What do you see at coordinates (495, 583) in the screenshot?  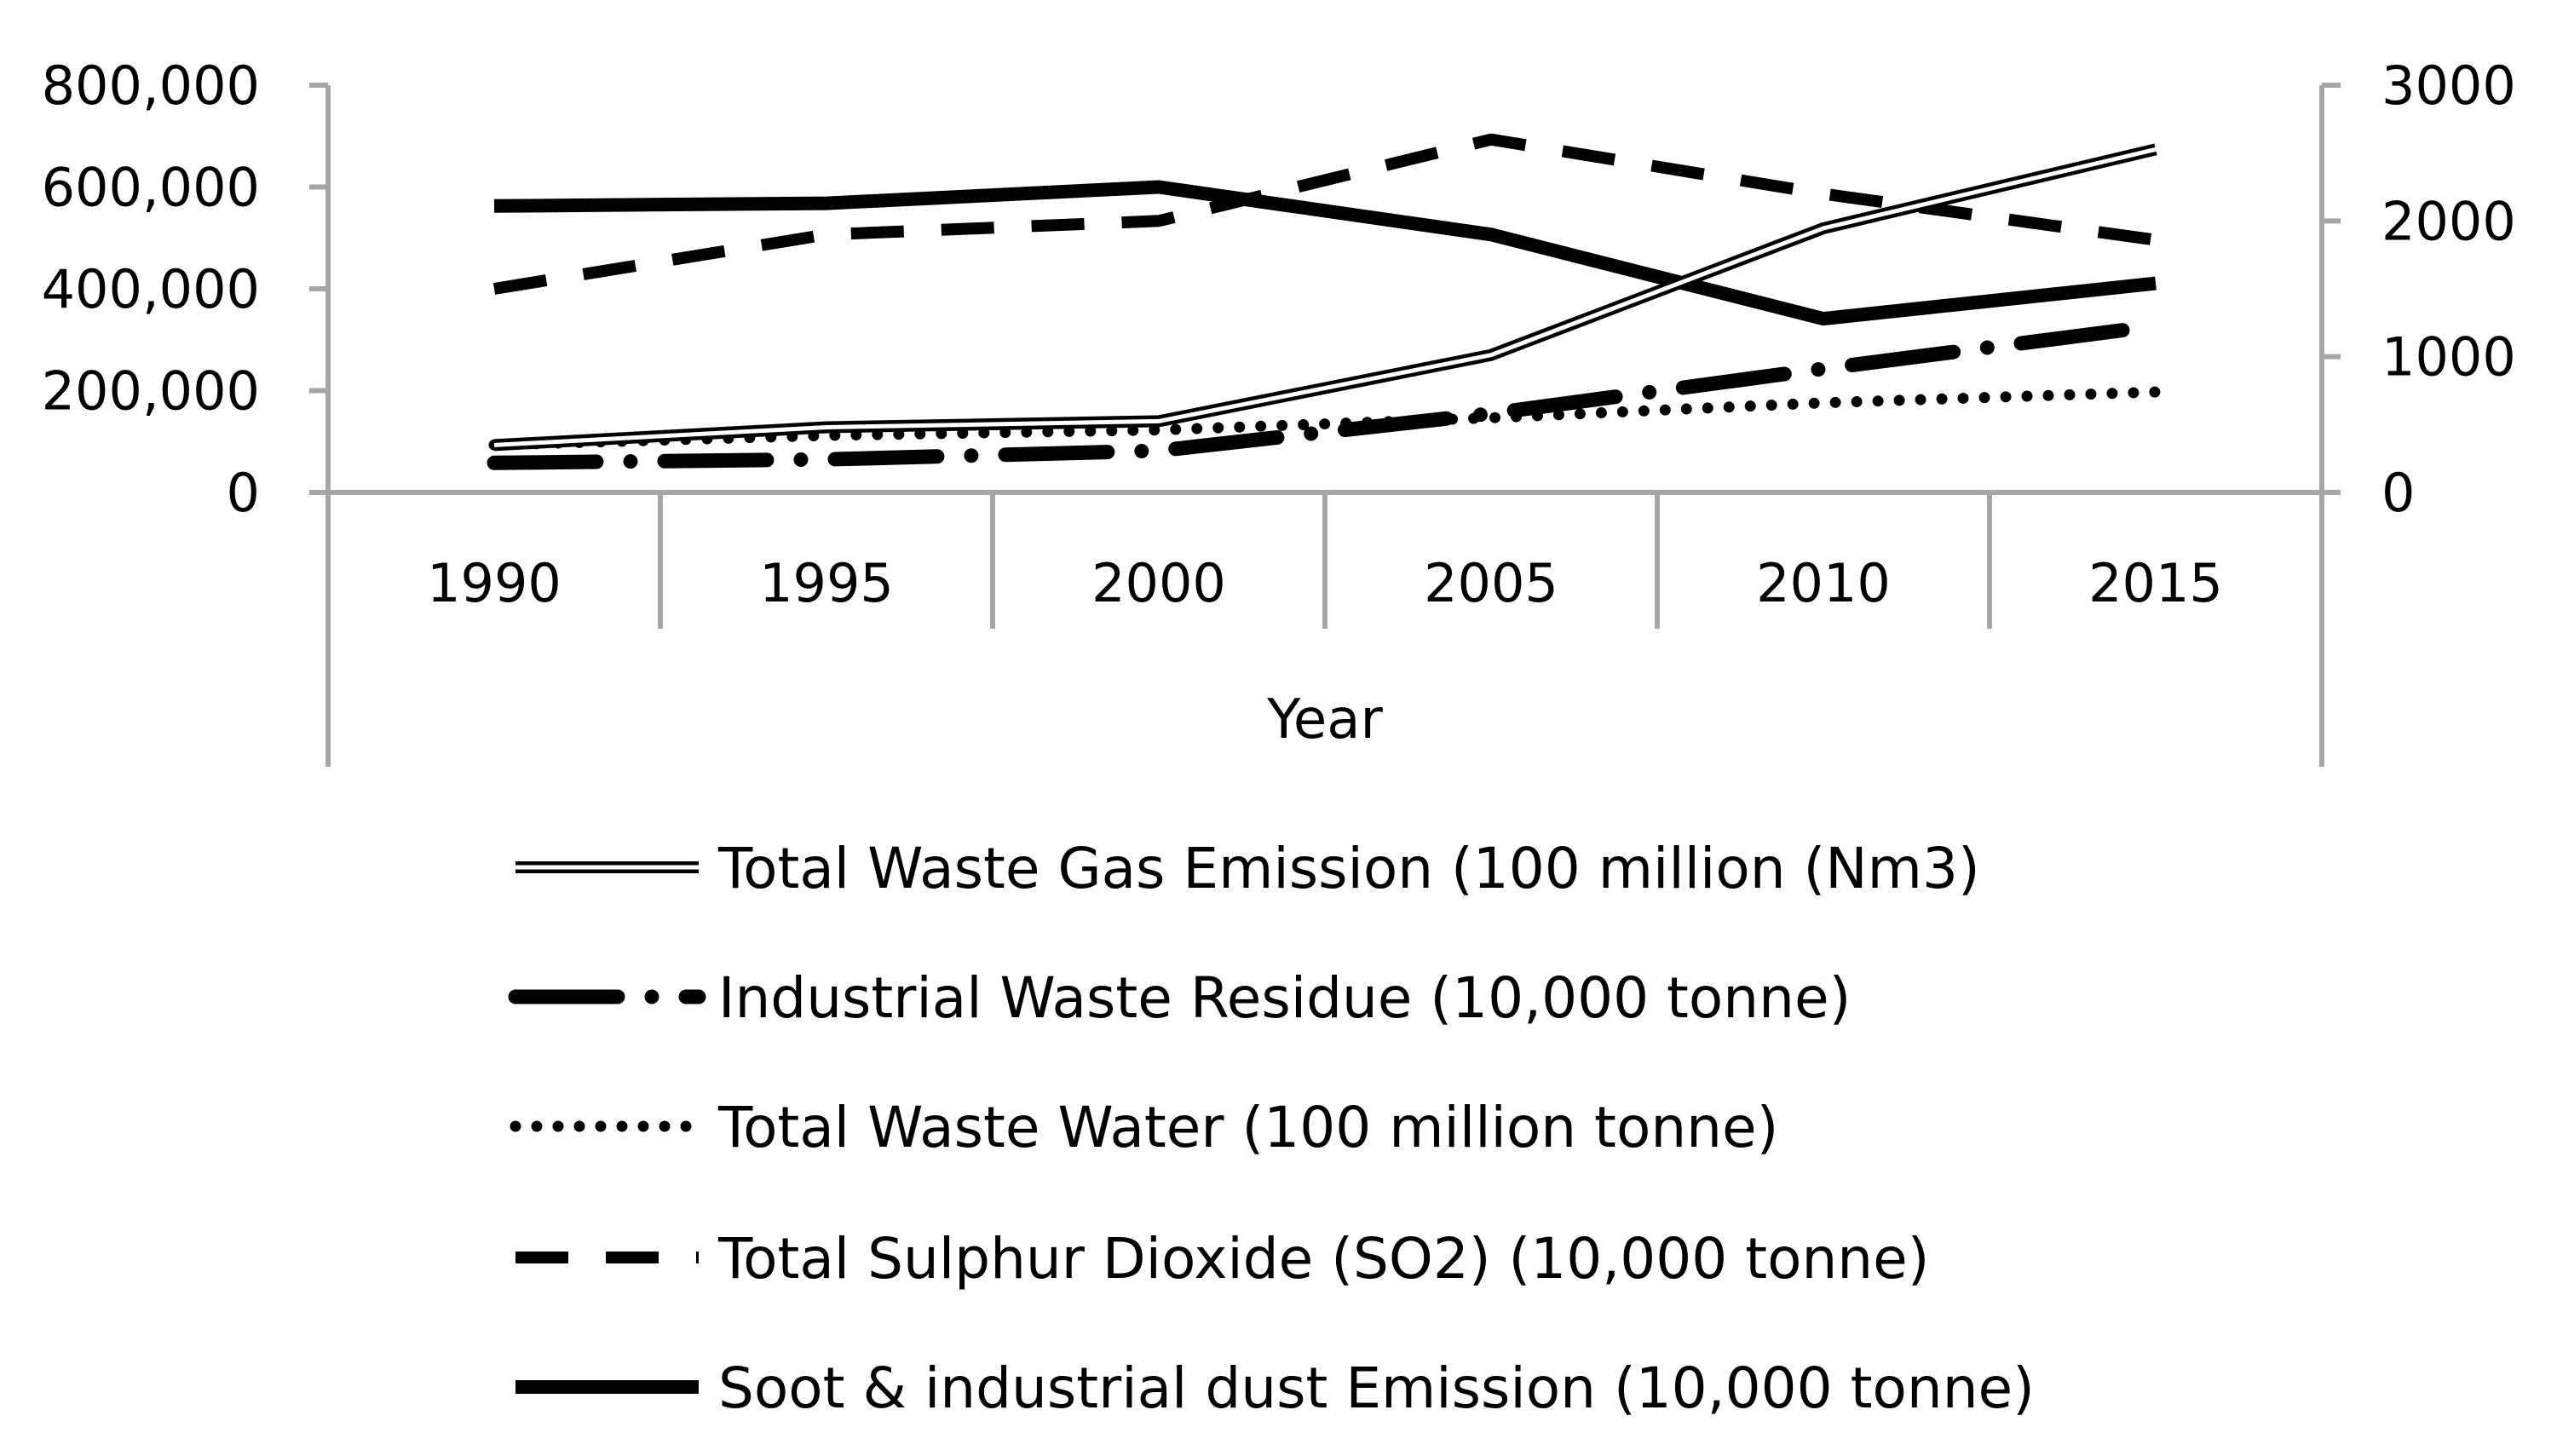 I see `x-tick-label: 1990` at bounding box center [495, 583].